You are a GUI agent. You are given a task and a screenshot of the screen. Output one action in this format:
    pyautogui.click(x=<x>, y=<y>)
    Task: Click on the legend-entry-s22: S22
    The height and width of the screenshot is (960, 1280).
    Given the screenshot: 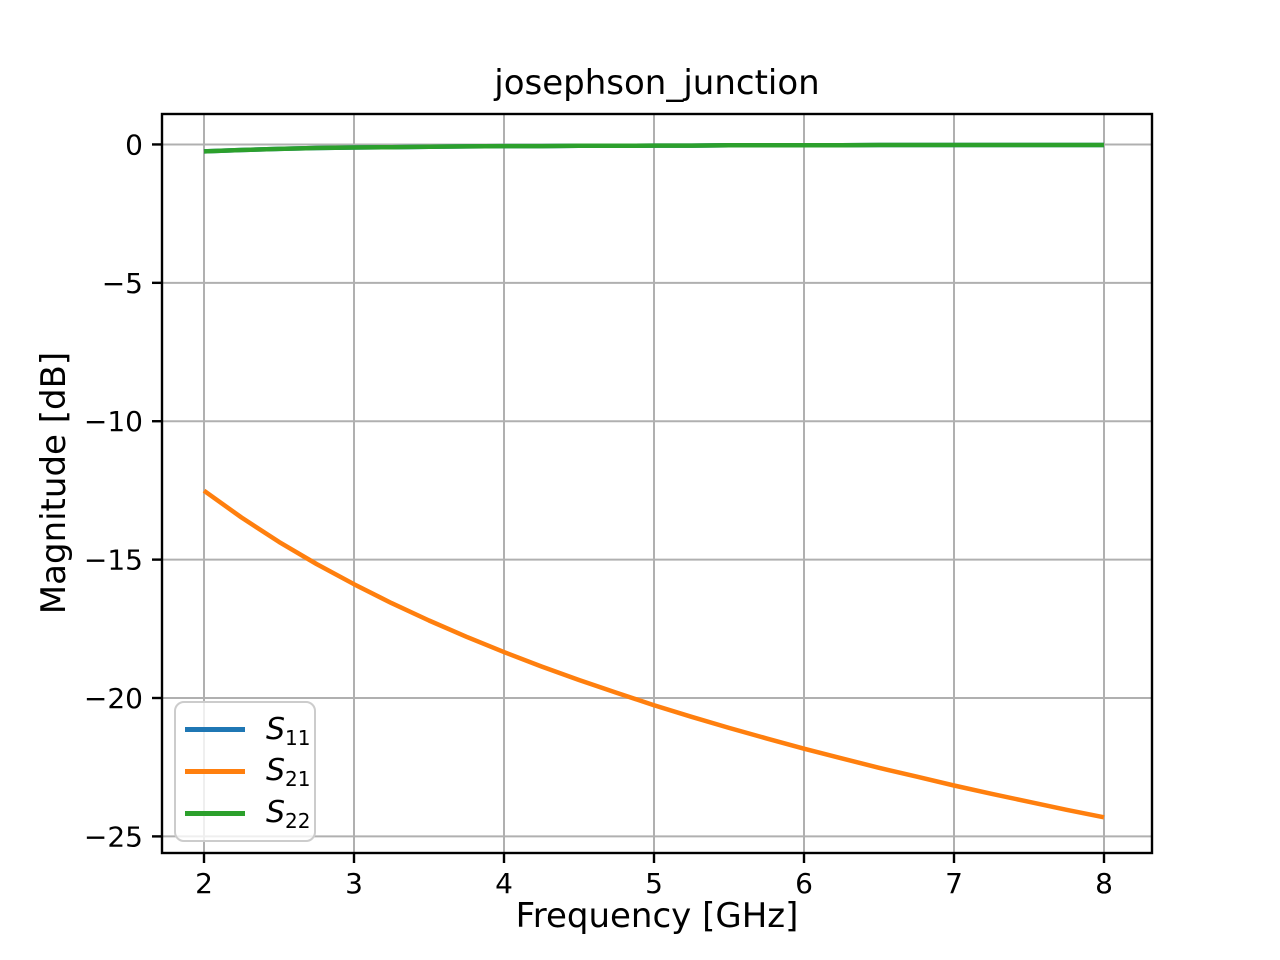 What is the action you would take?
    pyautogui.click(x=247, y=814)
    